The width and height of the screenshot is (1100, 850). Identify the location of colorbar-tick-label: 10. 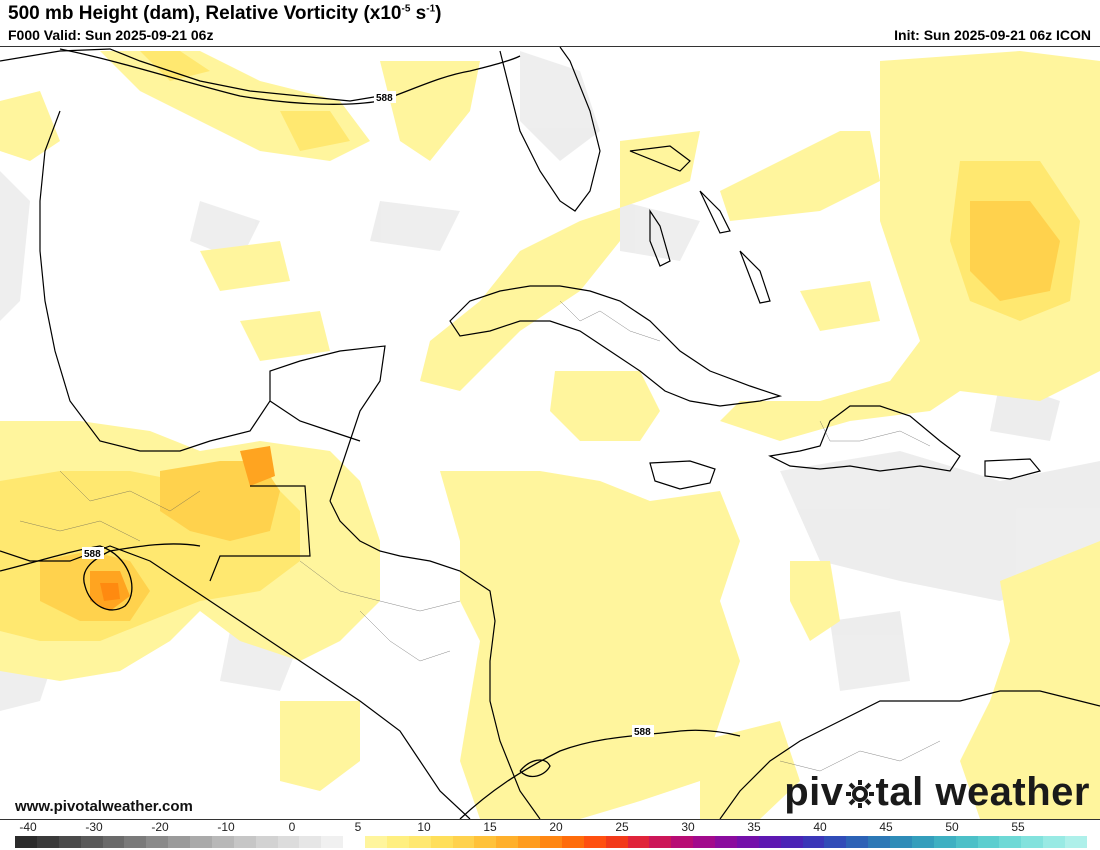
(424, 827).